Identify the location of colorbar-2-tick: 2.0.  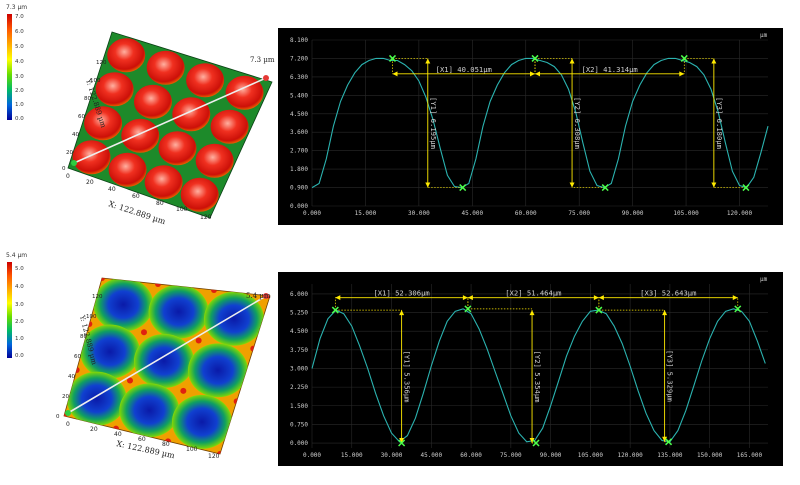
(19, 322).